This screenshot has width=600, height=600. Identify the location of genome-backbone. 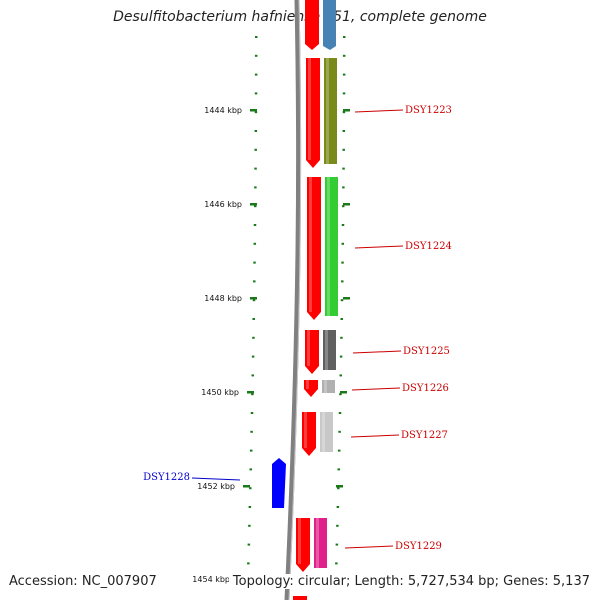
(293, 300).